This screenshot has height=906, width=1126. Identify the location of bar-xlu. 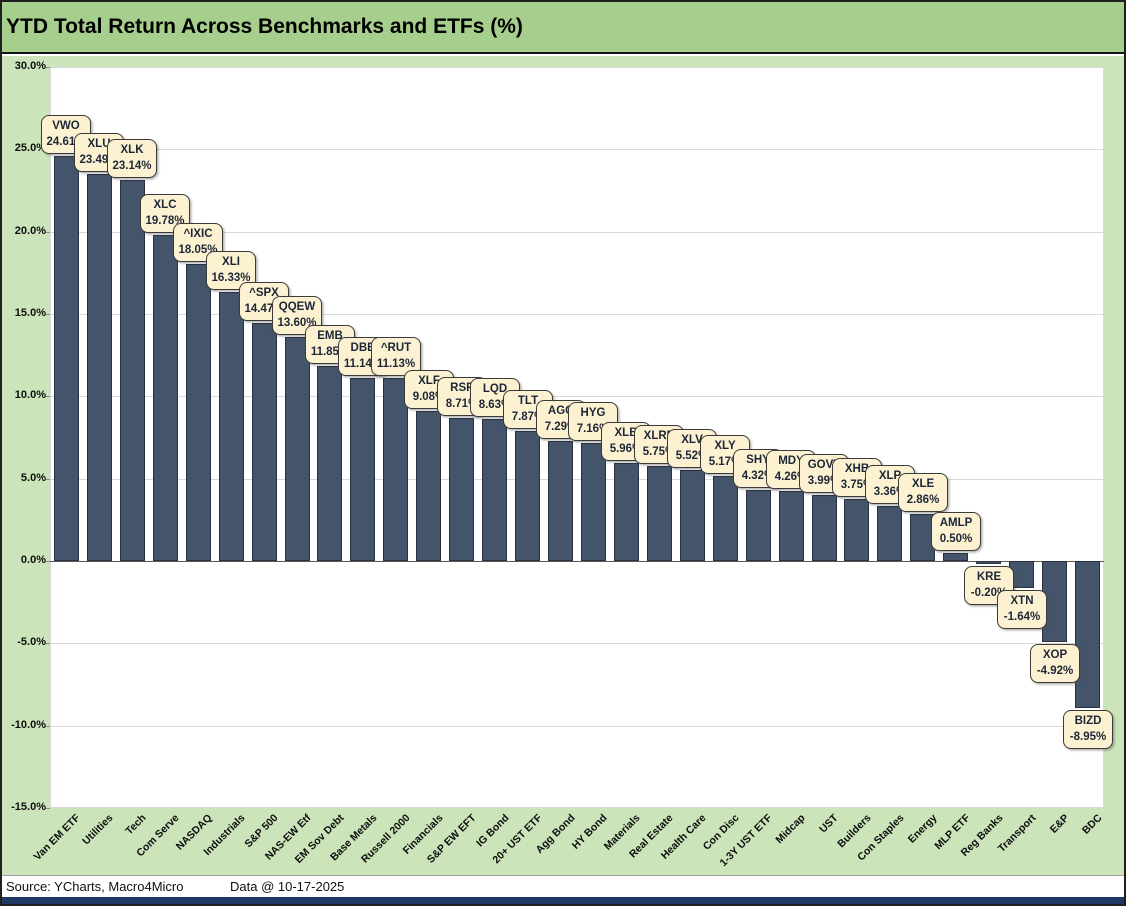
(99, 367).